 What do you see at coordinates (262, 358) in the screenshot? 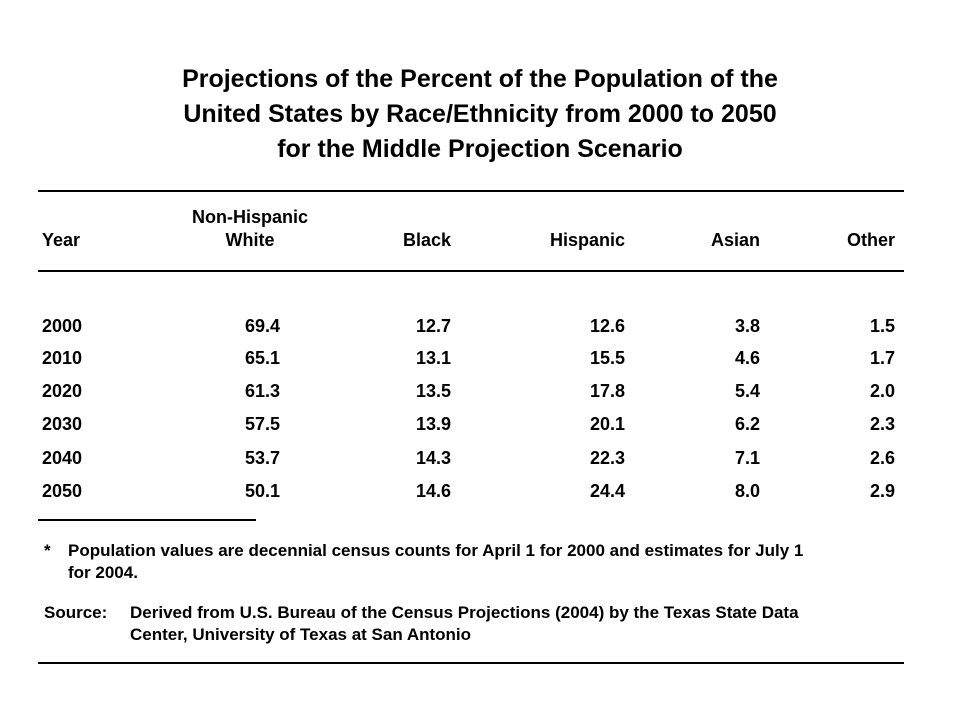
I see `cell-white: 65.1` at bounding box center [262, 358].